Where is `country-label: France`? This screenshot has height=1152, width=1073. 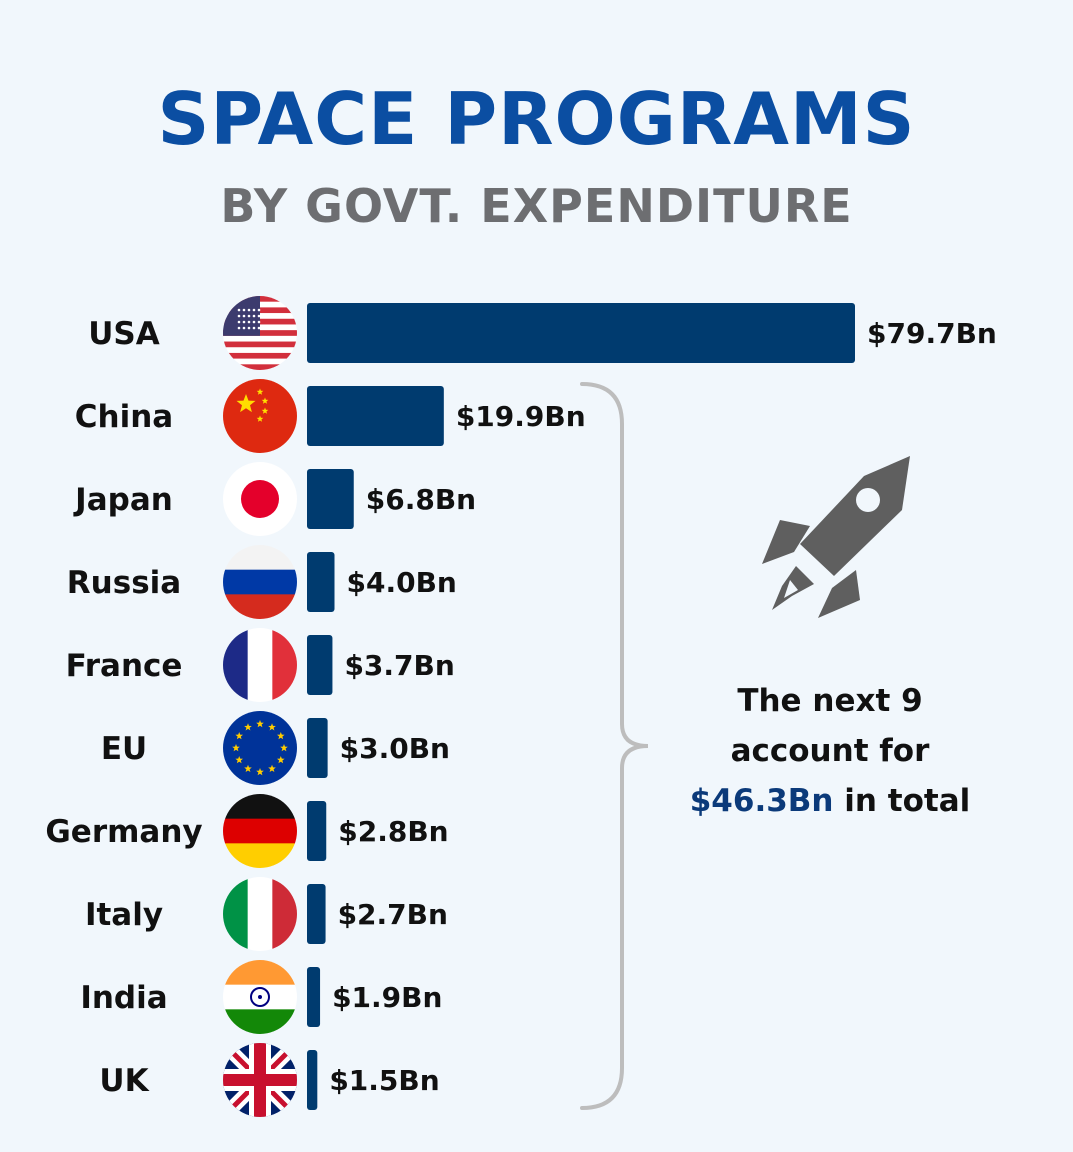
country-label: France is located at coordinates (124, 666).